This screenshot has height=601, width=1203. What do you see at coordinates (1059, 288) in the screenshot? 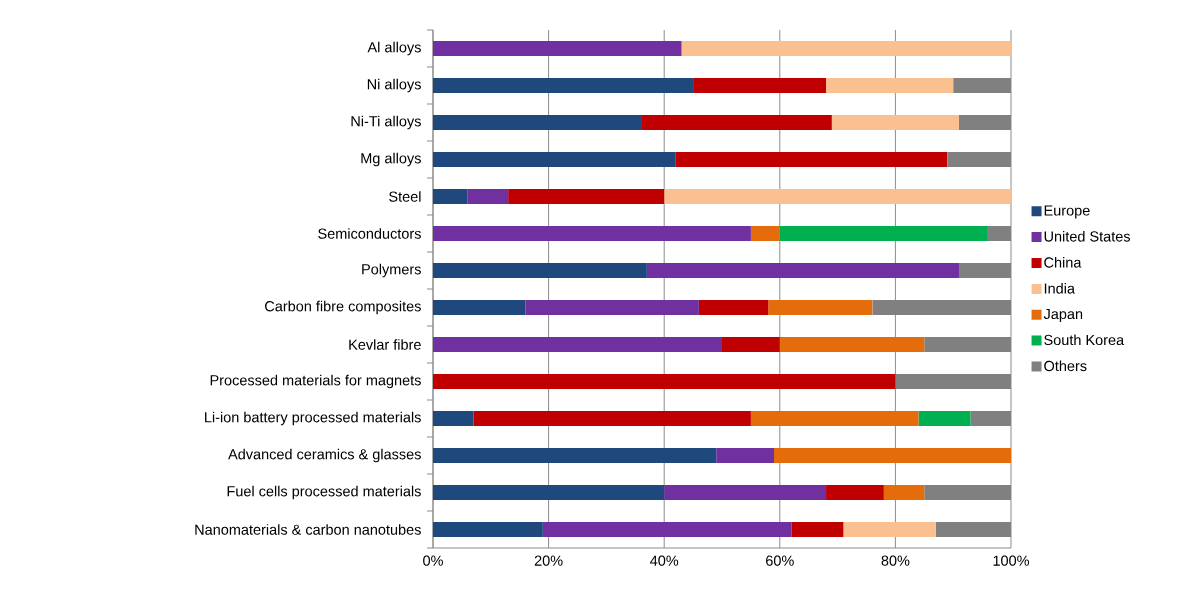
I see `legend-label: India` at bounding box center [1059, 288].